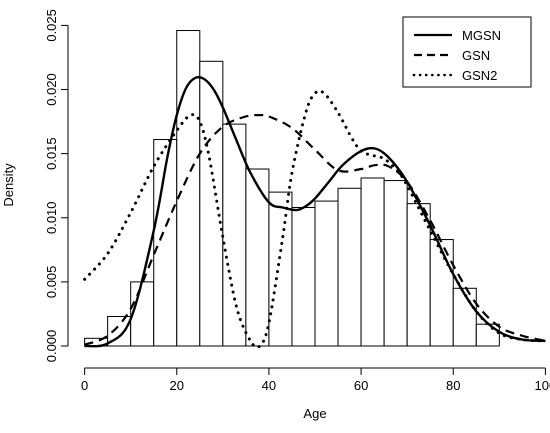 The image size is (550, 433). I want to click on y-axis-label: Density, so click(8, 185).